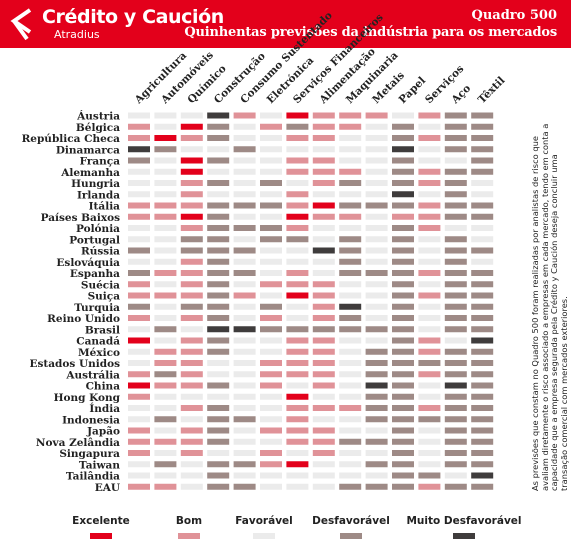 This screenshot has height=550, width=571. Describe the element at coordinates (514, 15) in the screenshot. I see `chart-title: Quadro 500` at that location.